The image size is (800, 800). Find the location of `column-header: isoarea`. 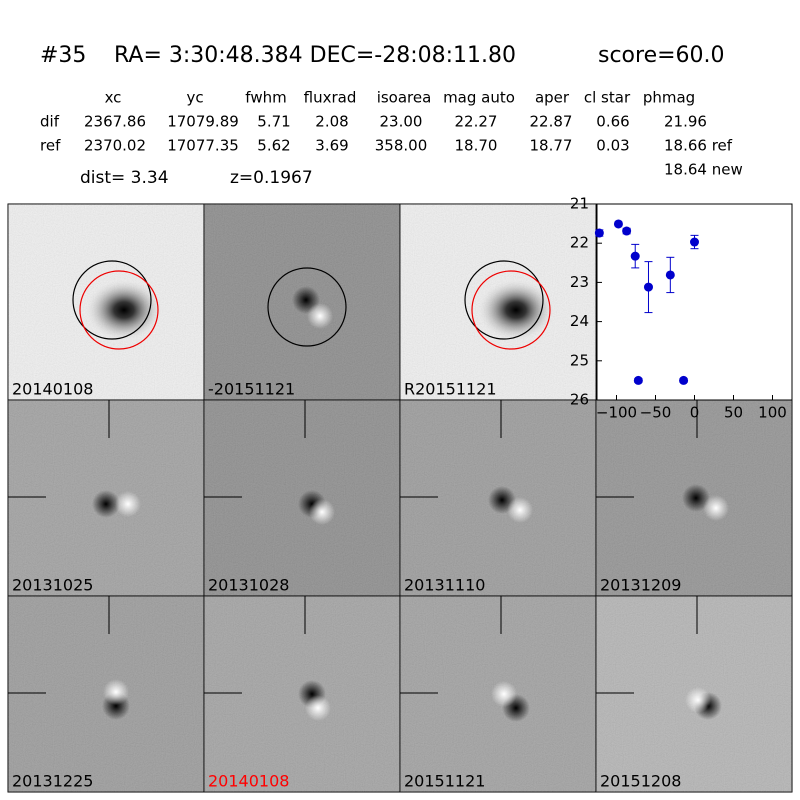

column-header: isoarea is located at coordinates (404, 98).